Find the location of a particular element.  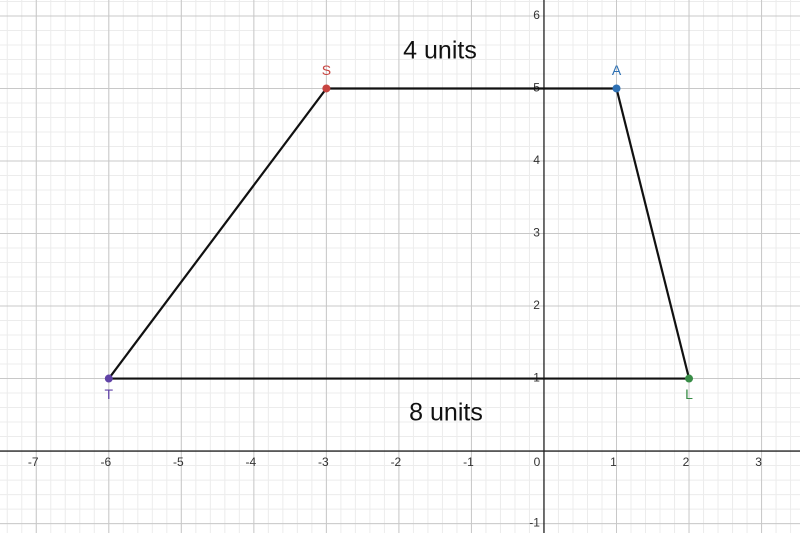

point-label: S is located at coordinates (326, 70).